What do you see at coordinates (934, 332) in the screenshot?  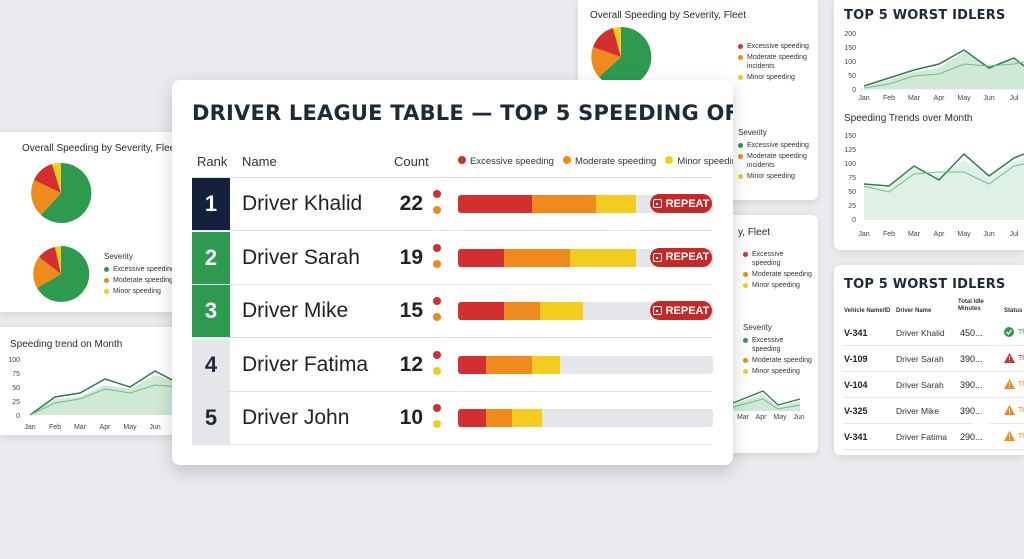 I see `table-row: V-341 Driver Khalid 450... Th` at bounding box center [934, 332].